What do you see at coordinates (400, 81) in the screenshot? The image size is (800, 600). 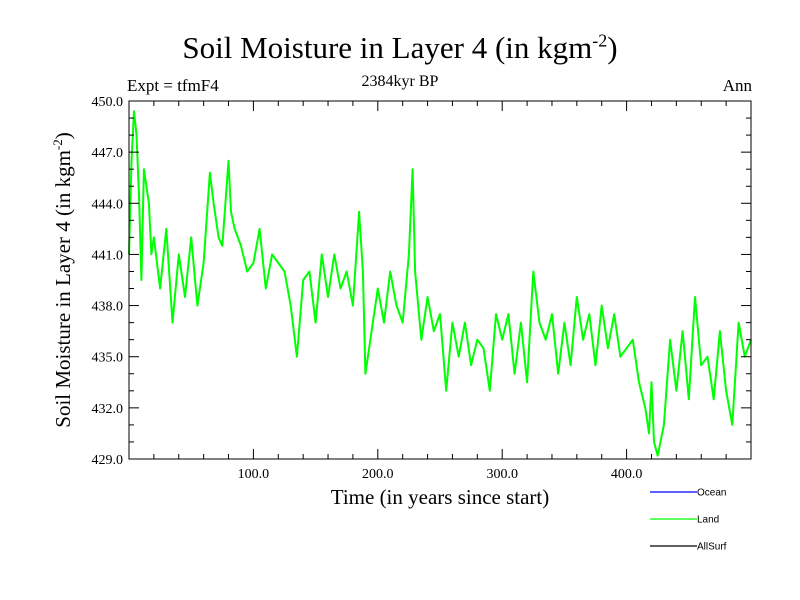 I see `chart-subtitle: 2384kyr BP` at bounding box center [400, 81].